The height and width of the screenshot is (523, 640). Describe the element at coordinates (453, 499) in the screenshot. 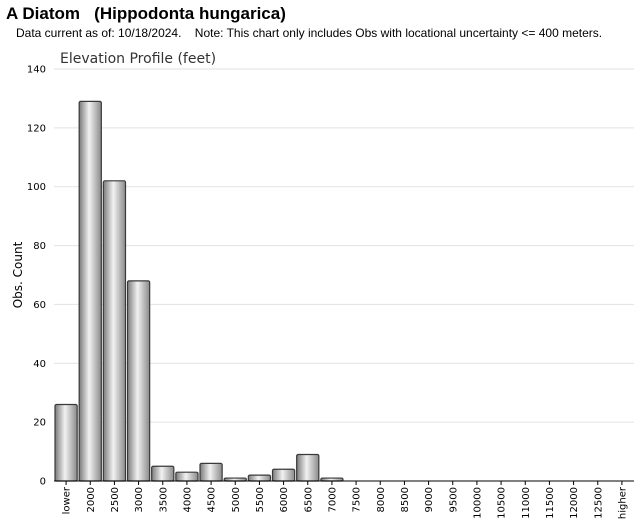

I see `x-tick-label: 9500` at that location.